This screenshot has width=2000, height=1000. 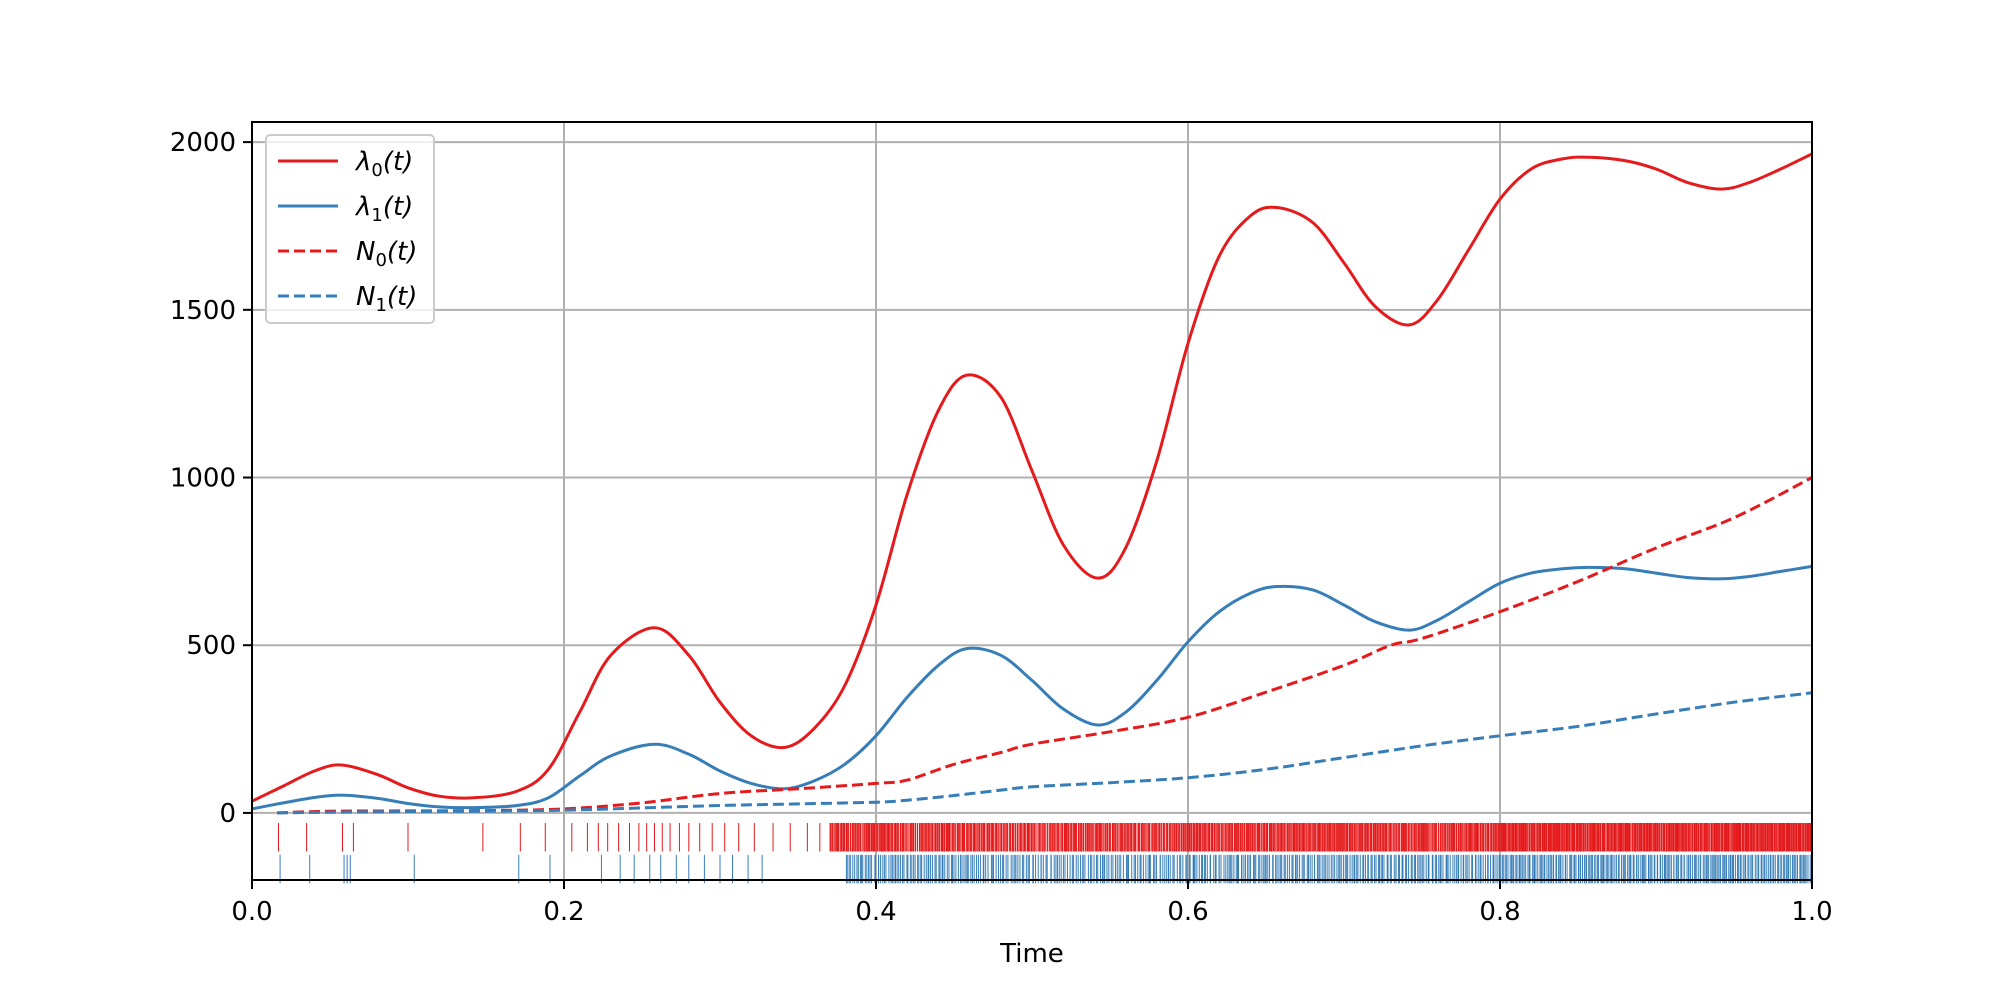 I want to click on legend-label: λ0(t), so click(x=383, y=164).